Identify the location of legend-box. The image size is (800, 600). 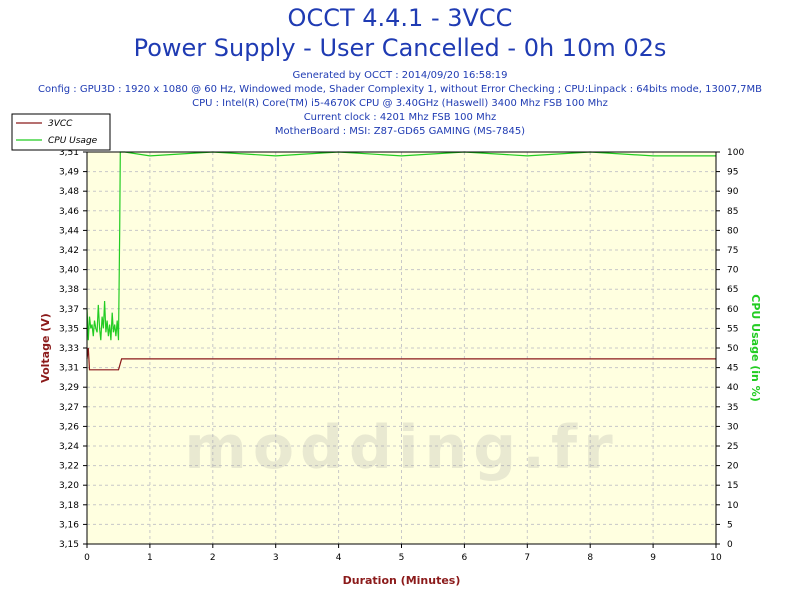
(61, 132).